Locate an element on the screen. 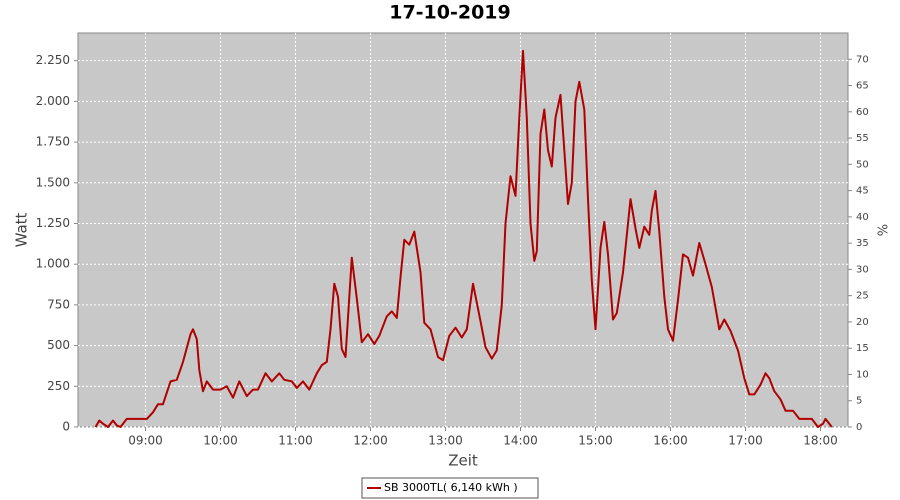 This screenshot has width=900, height=500. y2-tick-label: 65 is located at coordinates (862, 86).